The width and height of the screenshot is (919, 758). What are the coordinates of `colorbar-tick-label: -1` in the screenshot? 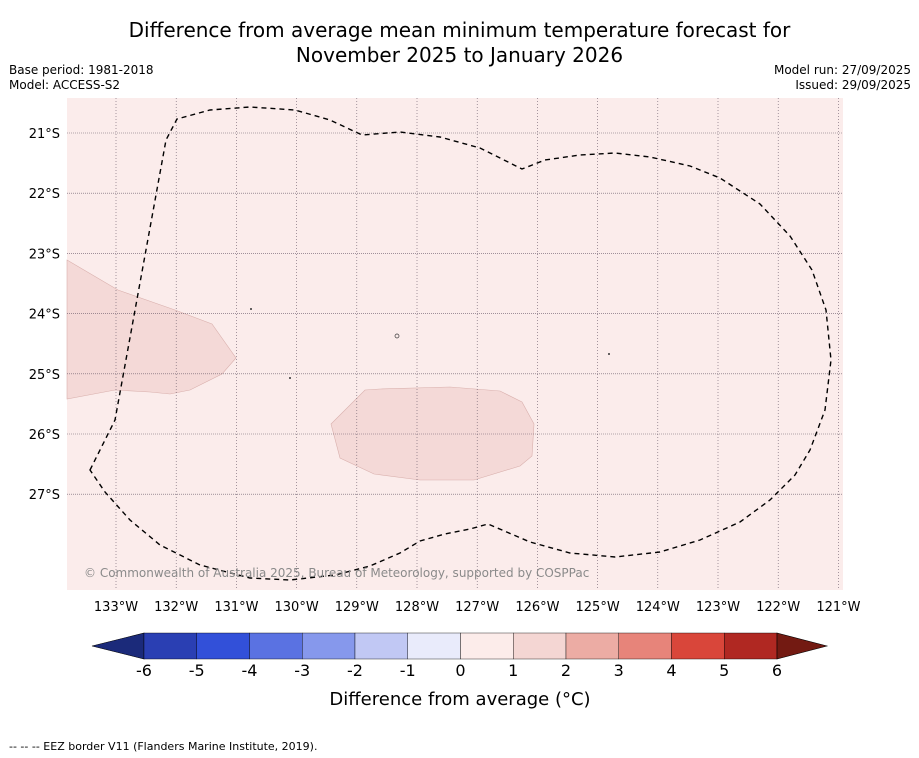 It's located at (408, 670).